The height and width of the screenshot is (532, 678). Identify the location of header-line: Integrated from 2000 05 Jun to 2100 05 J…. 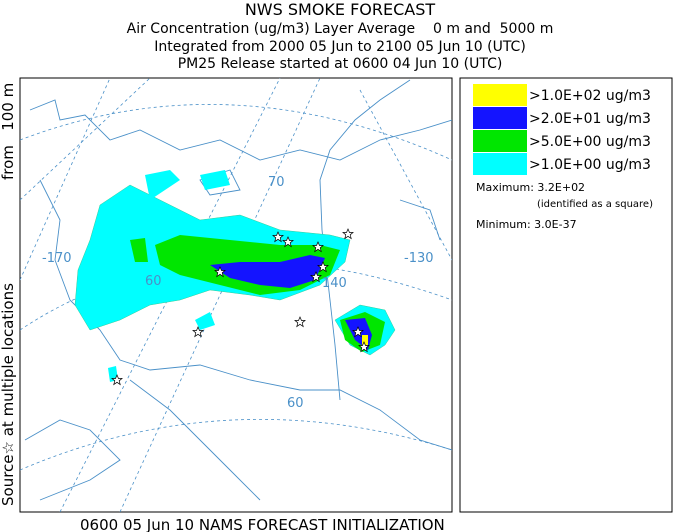
(340, 47).